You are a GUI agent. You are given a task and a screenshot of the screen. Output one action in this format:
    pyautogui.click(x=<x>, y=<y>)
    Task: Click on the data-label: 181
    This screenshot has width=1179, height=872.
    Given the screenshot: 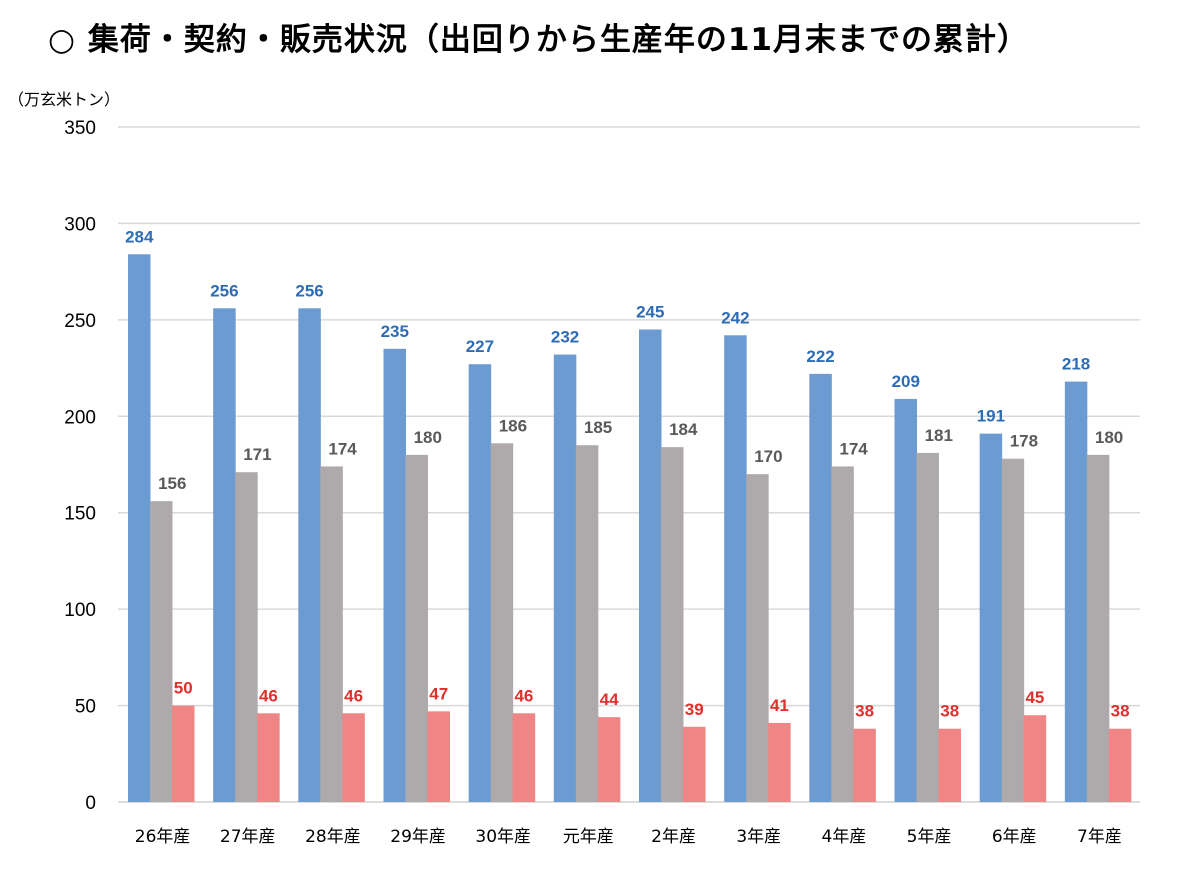 What is the action you would take?
    pyautogui.click(x=939, y=435)
    